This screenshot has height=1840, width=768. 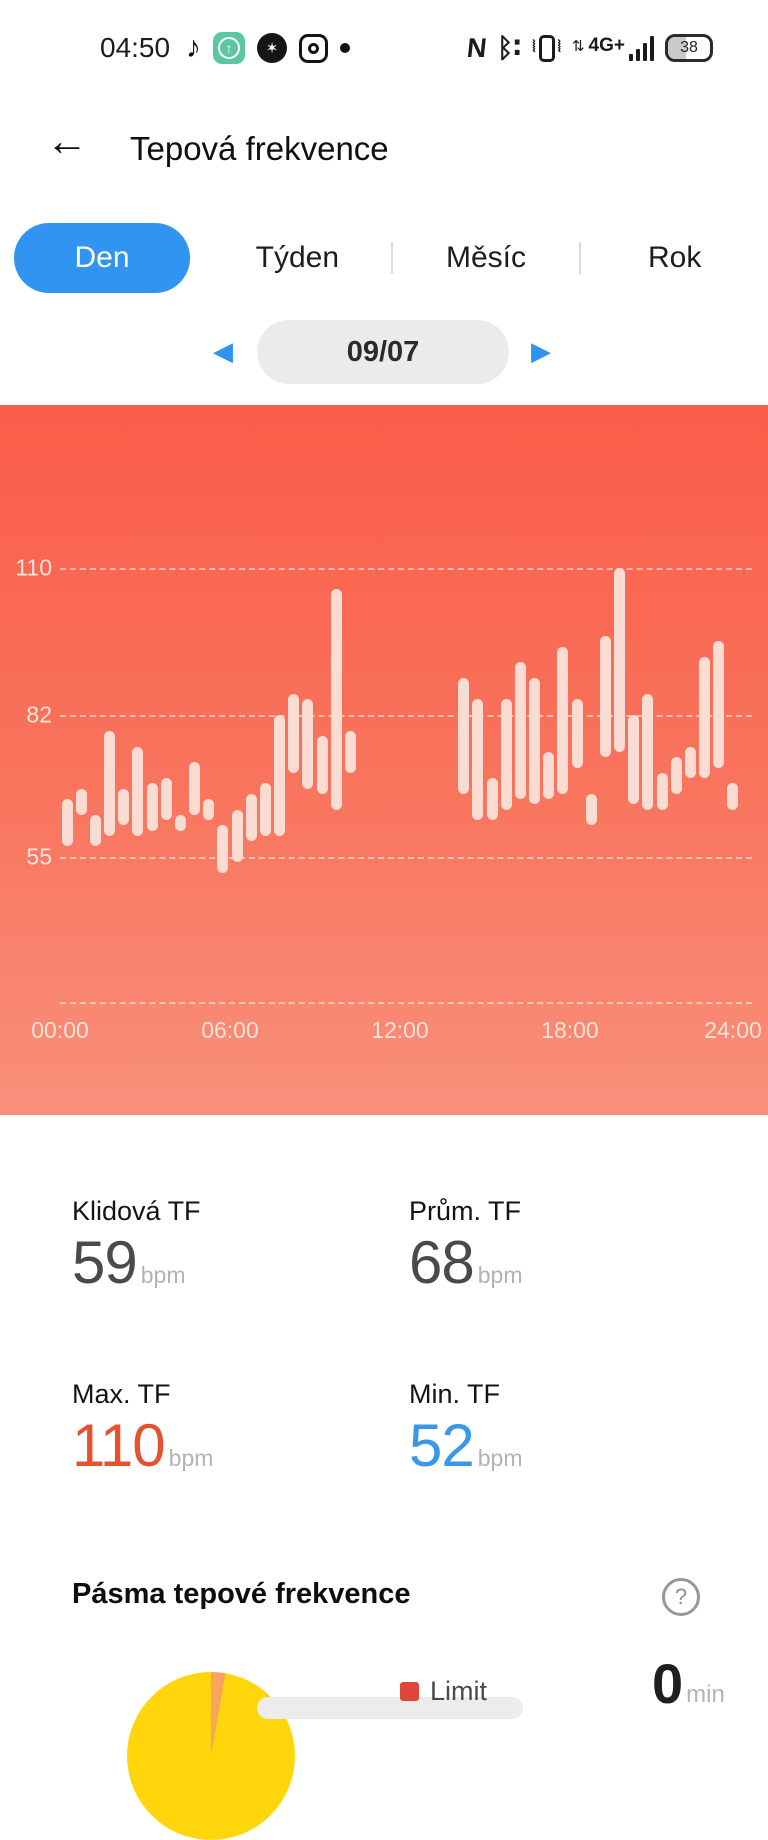 I want to click on date-selector: ◀ 09/07 ▶, so click(x=384, y=353).